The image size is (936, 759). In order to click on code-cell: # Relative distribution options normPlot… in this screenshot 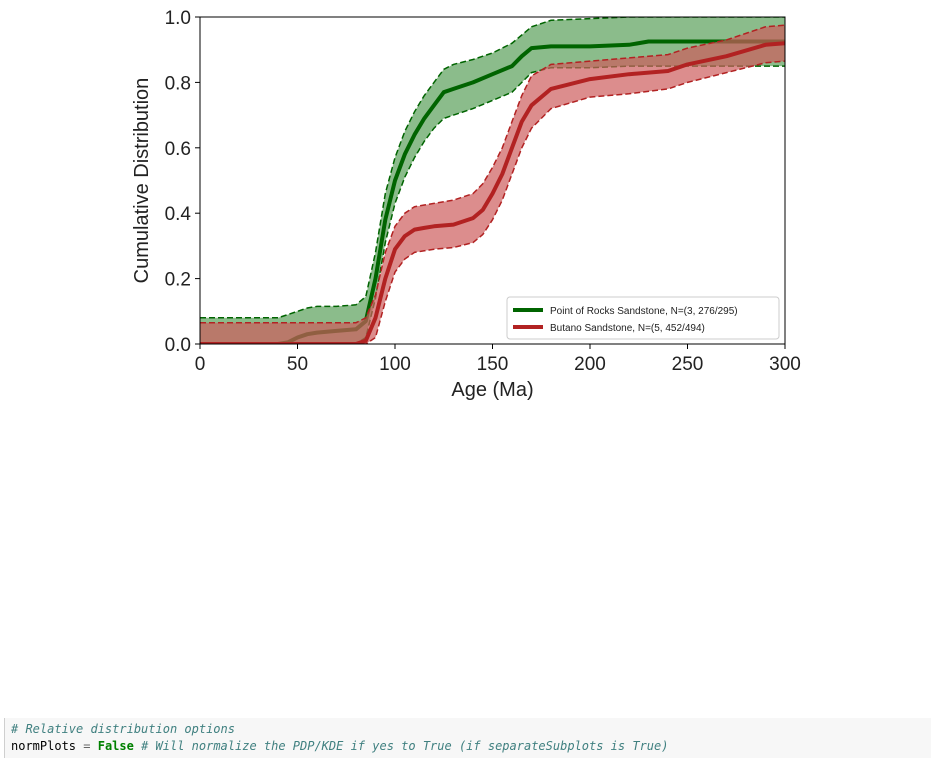, I will do `click(467, 738)`.